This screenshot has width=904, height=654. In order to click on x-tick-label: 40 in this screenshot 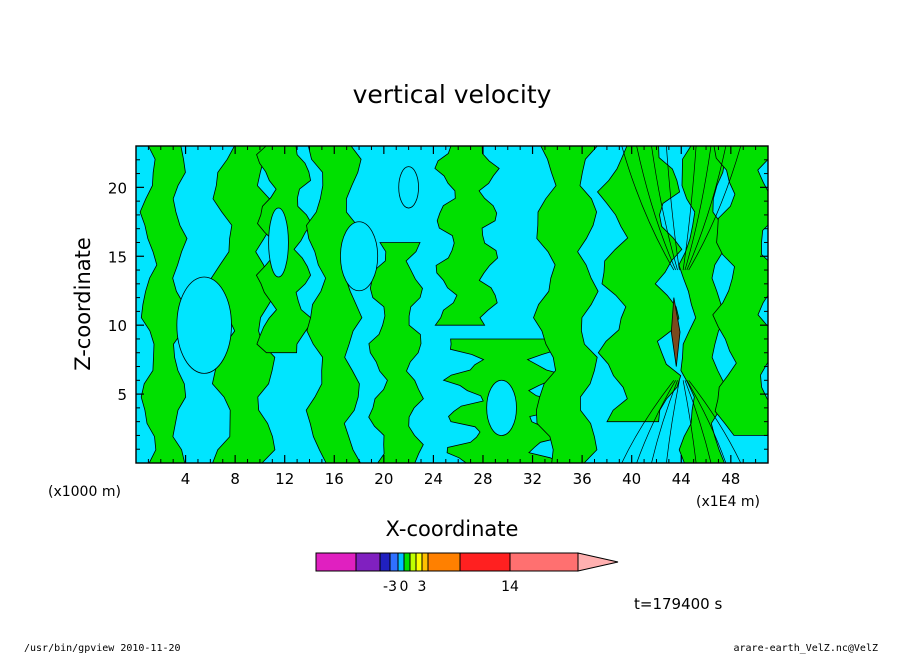, I will do `click(631, 479)`.